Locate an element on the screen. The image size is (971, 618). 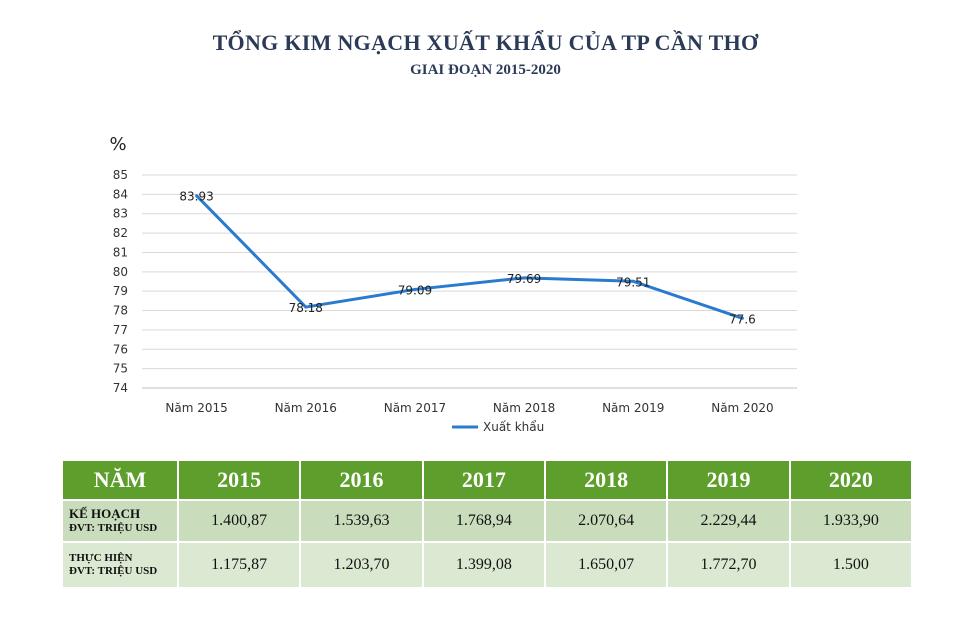
x-tick-label: Năm 2015 is located at coordinates (196, 408).